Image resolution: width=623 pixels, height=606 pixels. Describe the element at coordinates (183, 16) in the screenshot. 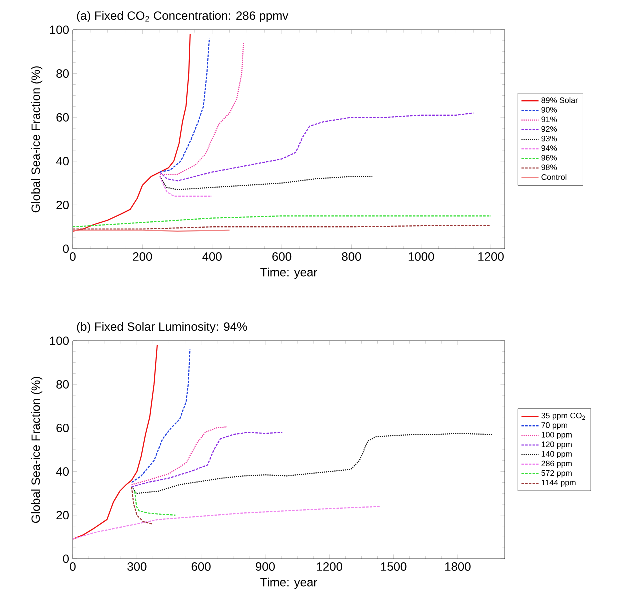

I see `chart-title: (a) Fixed CO$_{2}$ Concentration: 286 ppmv` at that location.